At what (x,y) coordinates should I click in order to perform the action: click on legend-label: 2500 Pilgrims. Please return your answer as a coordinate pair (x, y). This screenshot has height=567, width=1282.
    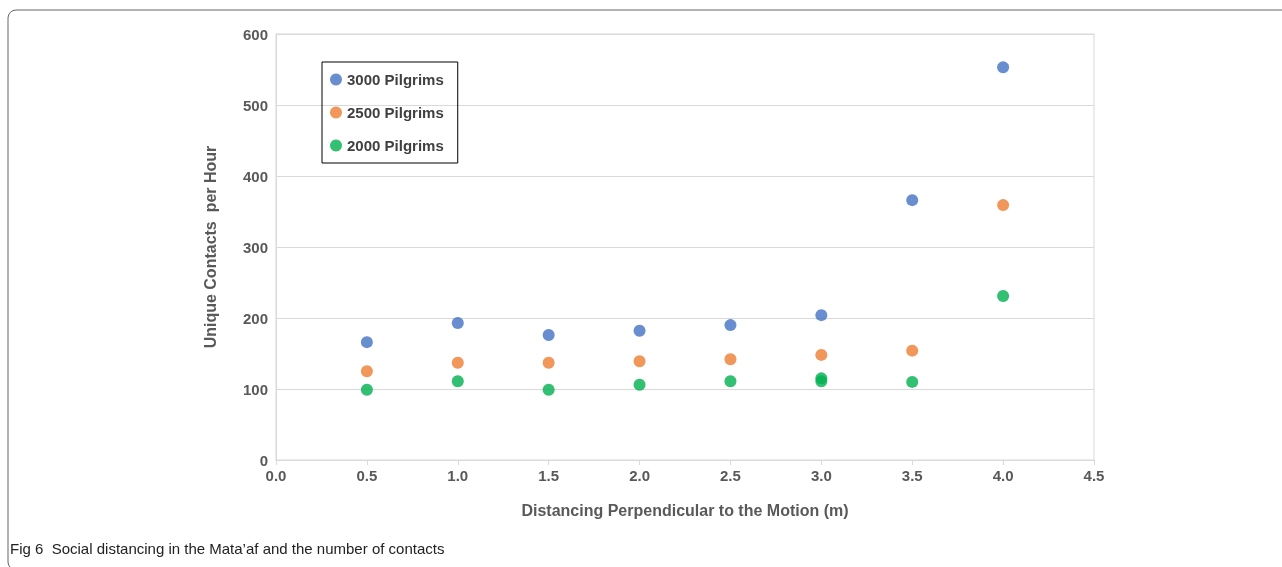
    Looking at the image, I should click on (395, 112).